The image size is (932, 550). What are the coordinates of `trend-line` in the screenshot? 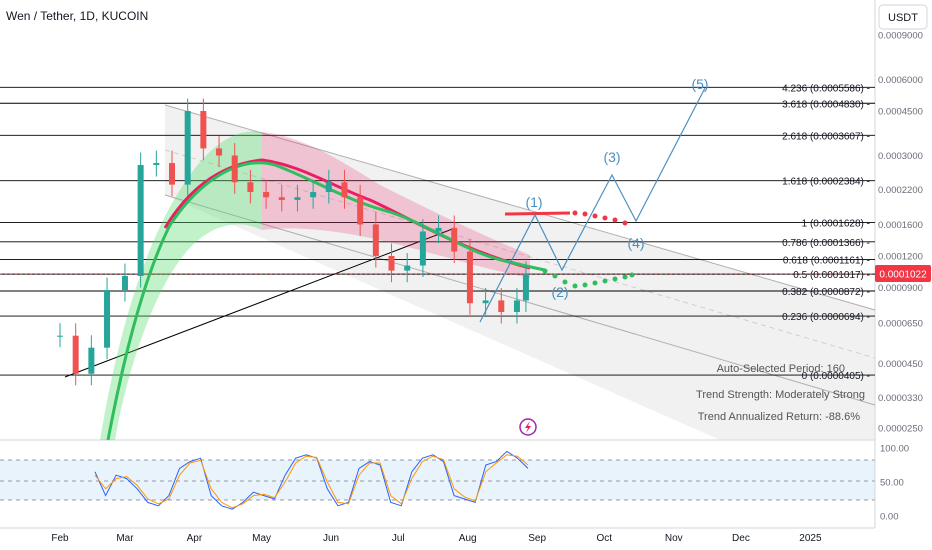 It's located at (260, 302).